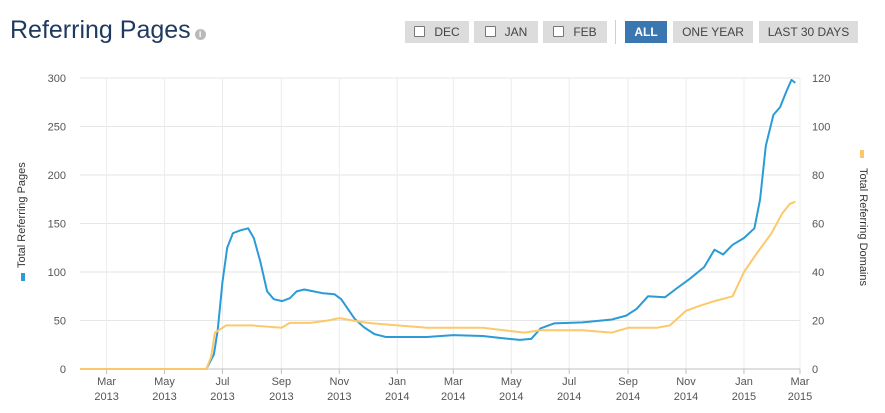  I want to click on filter-all-button: ALL, so click(646, 32).